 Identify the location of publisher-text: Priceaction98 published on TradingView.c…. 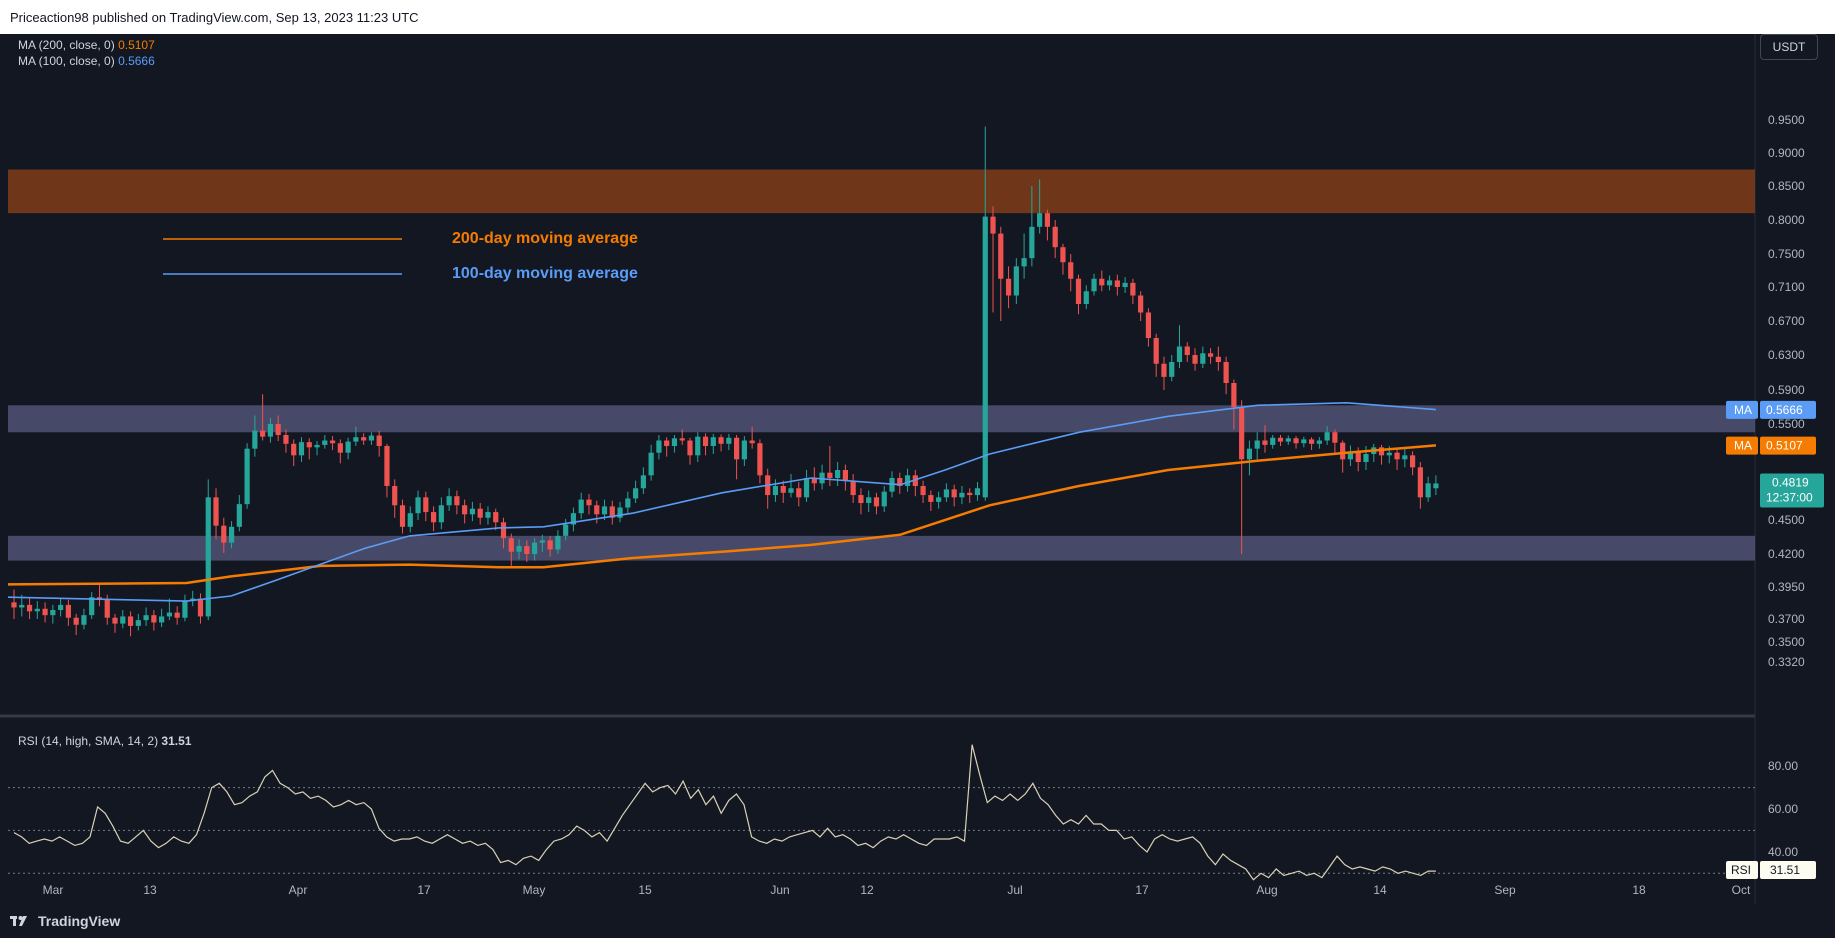
(214, 17).